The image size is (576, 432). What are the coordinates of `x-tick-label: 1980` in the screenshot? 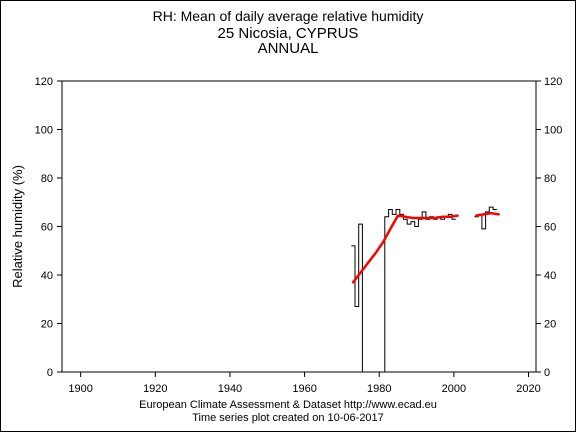 It's located at (379, 389).